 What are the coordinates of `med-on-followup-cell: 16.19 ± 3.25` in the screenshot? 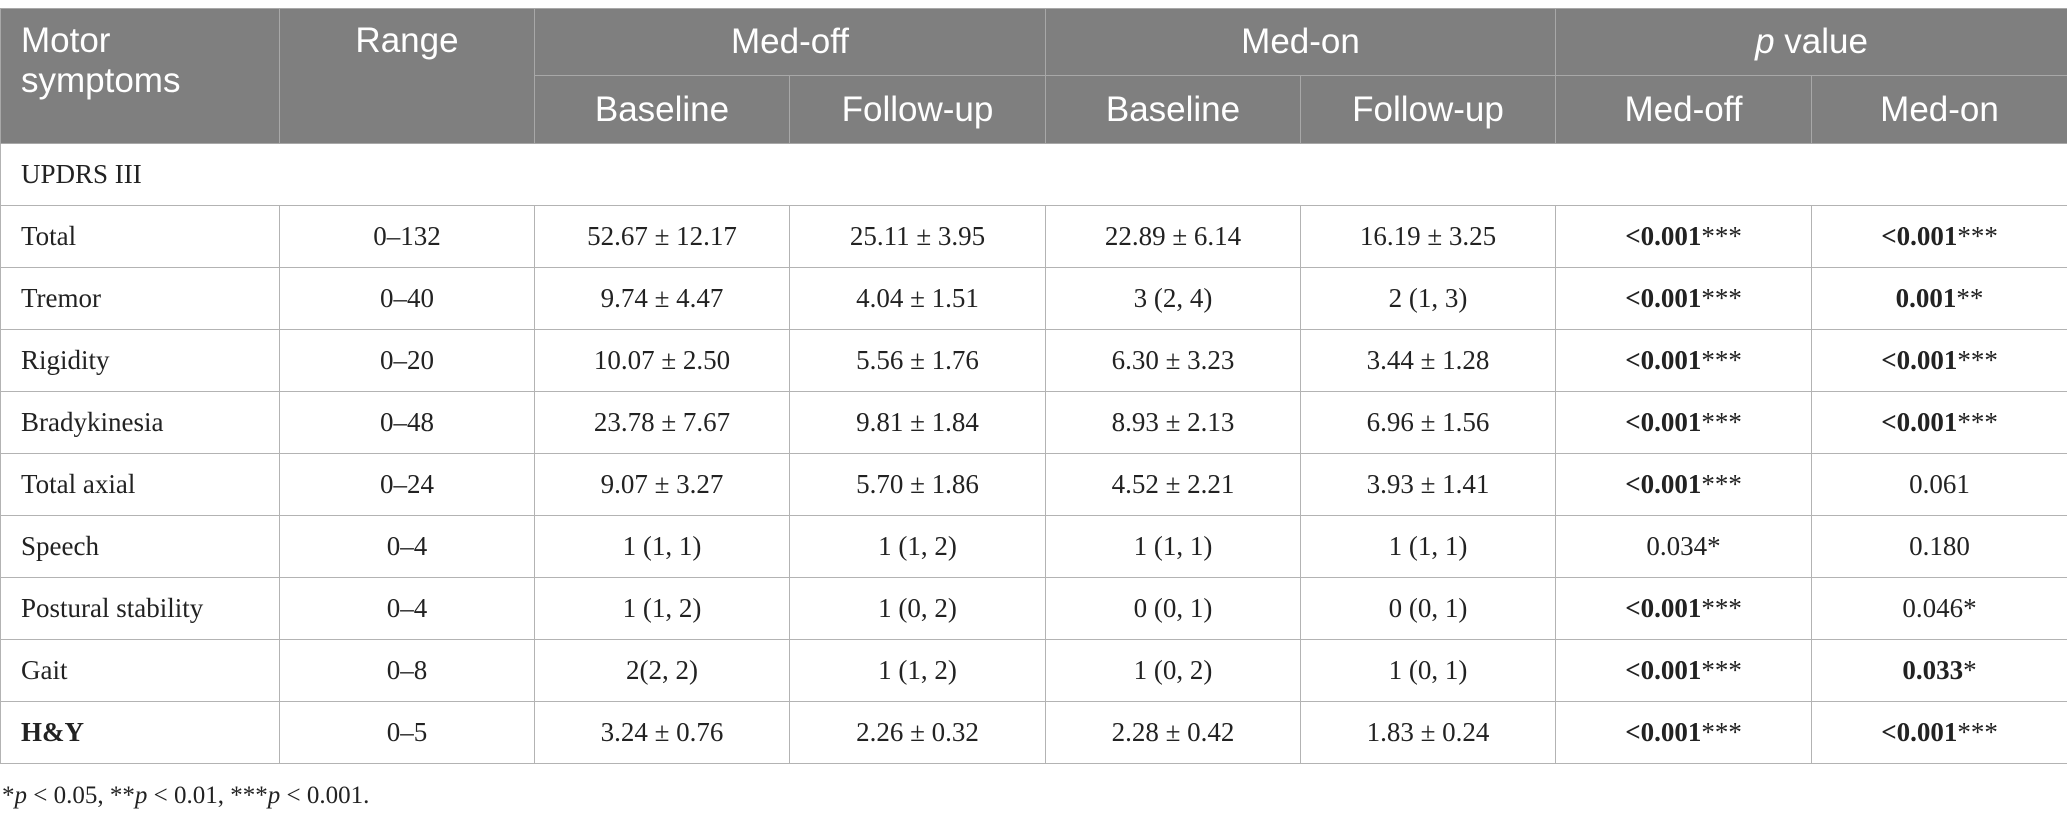 It's located at (1428, 236).